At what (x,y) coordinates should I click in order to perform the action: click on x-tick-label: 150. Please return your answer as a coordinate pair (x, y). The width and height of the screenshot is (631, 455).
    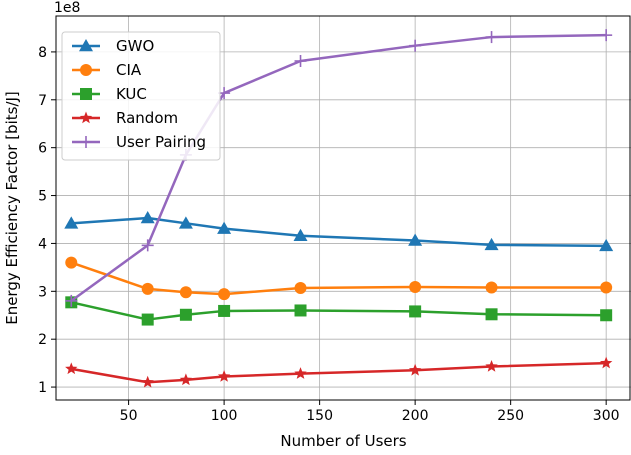
    Looking at the image, I should click on (319, 416).